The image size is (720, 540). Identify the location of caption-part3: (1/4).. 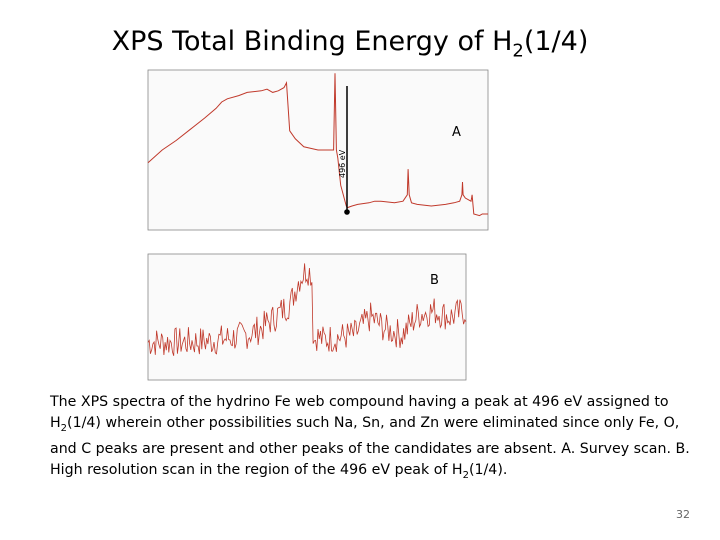
(488, 469).